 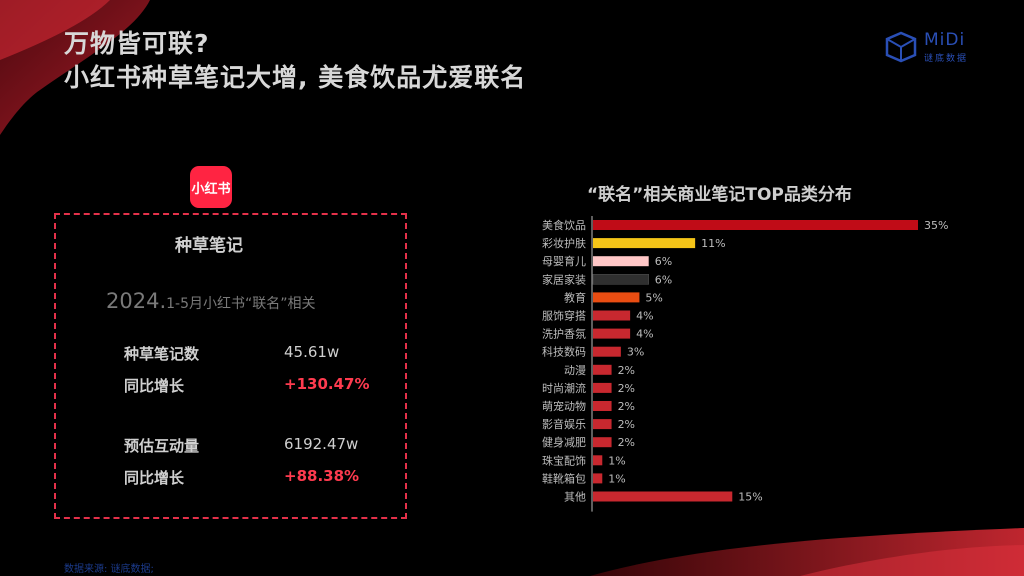 What do you see at coordinates (136, 301) in the screenshot?
I see `card-subheading-year: 2024.` at bounding box center [136, 301].